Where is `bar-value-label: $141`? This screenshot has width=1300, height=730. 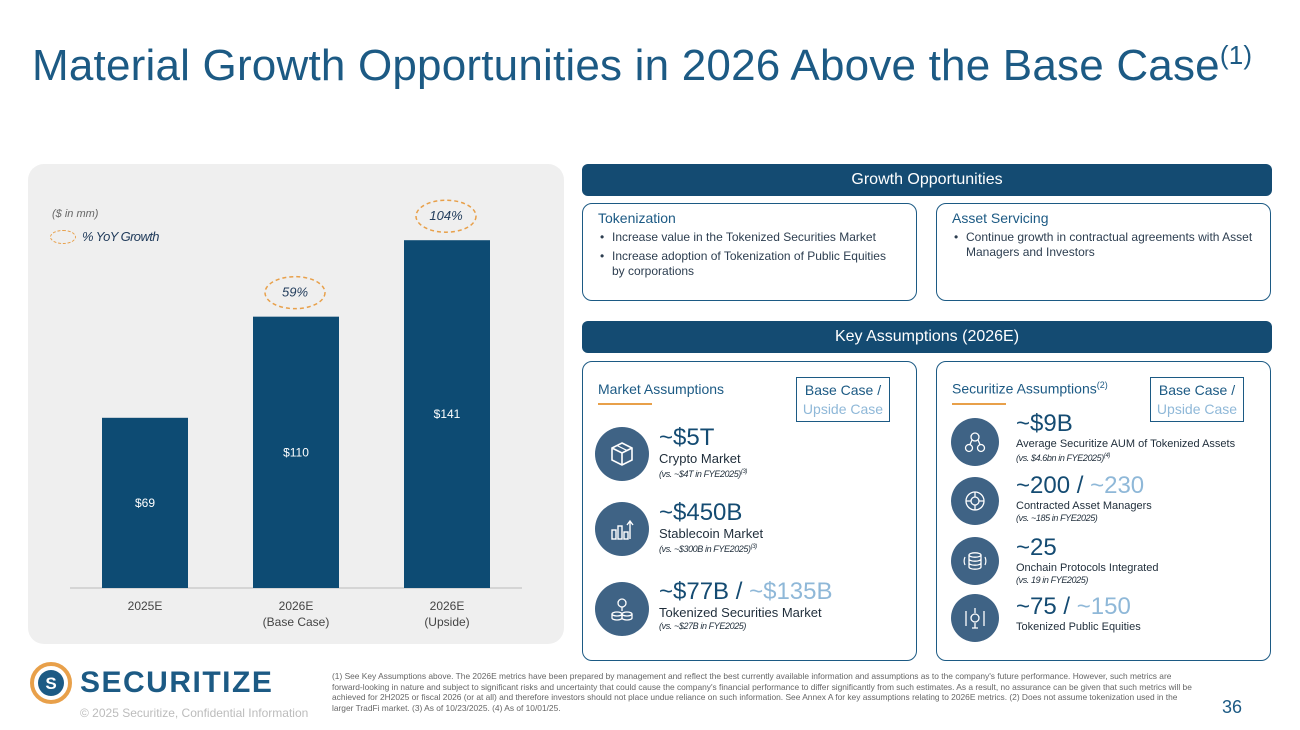 bar-value-label: $141 is located at coordinates (447, 414).